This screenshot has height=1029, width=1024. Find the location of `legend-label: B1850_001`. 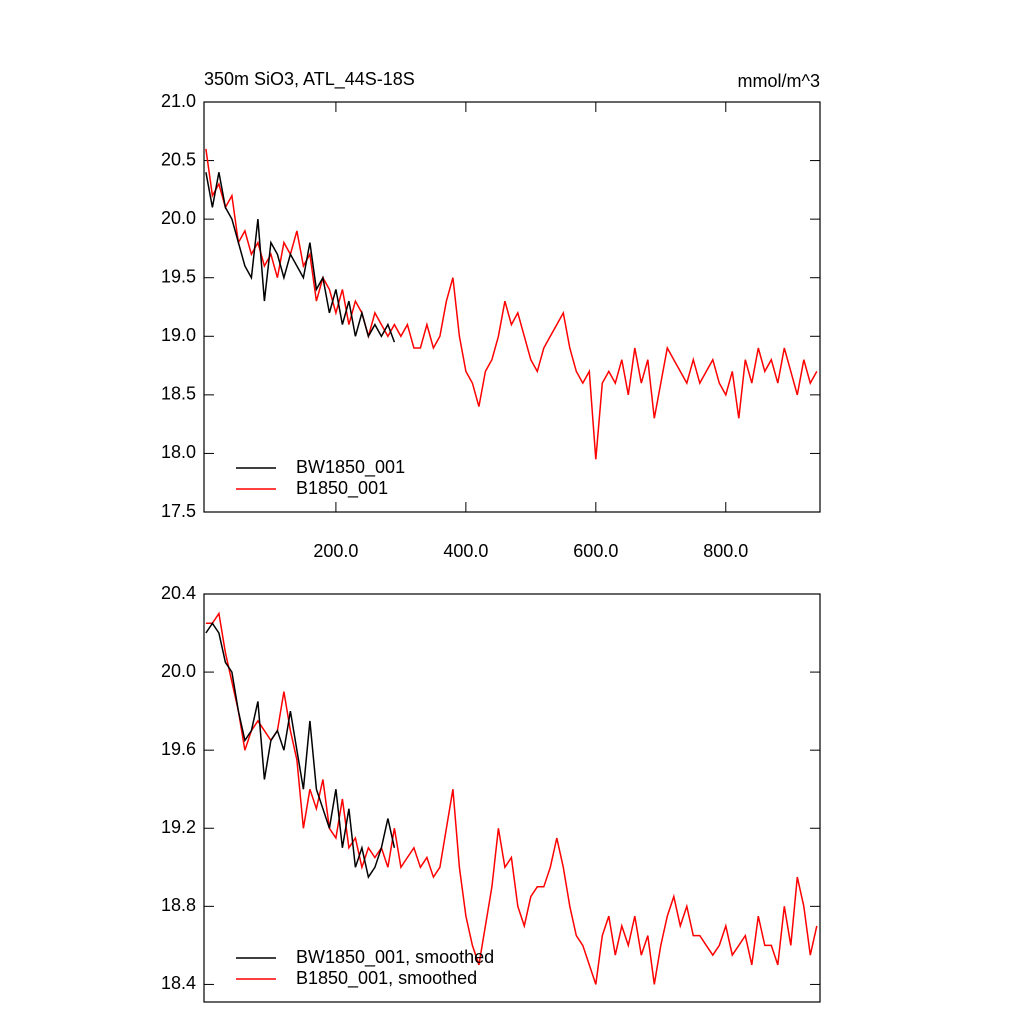

legend-label: B1850_001 is located at coordinates (342, 488).